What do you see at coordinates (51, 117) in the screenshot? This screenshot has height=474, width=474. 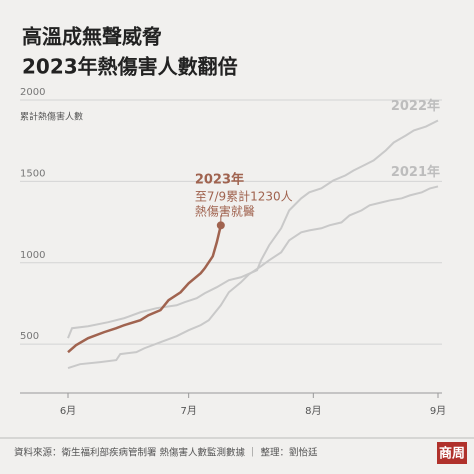 I see `y-axis-label: 累計熱傷害人數` at bounding box center [51, 117].